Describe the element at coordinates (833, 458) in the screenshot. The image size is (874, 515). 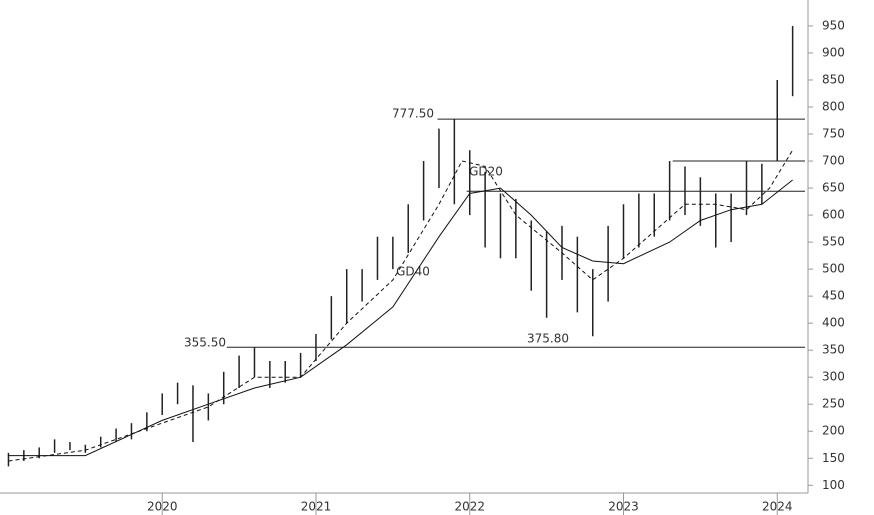
I see `y-tick-label: 150` at that location.